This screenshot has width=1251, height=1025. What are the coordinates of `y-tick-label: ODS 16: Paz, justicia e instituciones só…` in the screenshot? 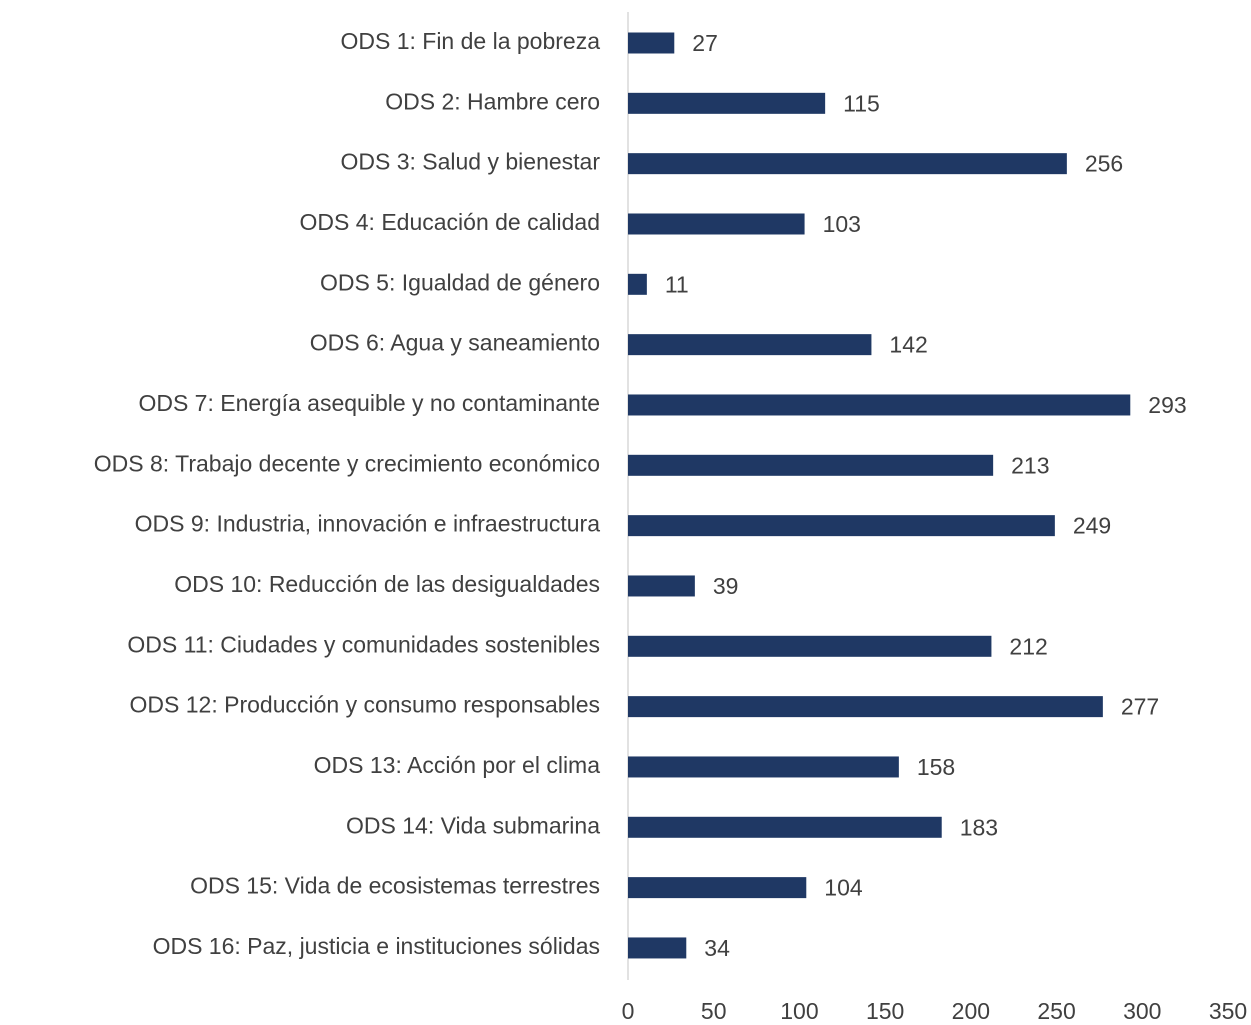 It's located at (376, 946).